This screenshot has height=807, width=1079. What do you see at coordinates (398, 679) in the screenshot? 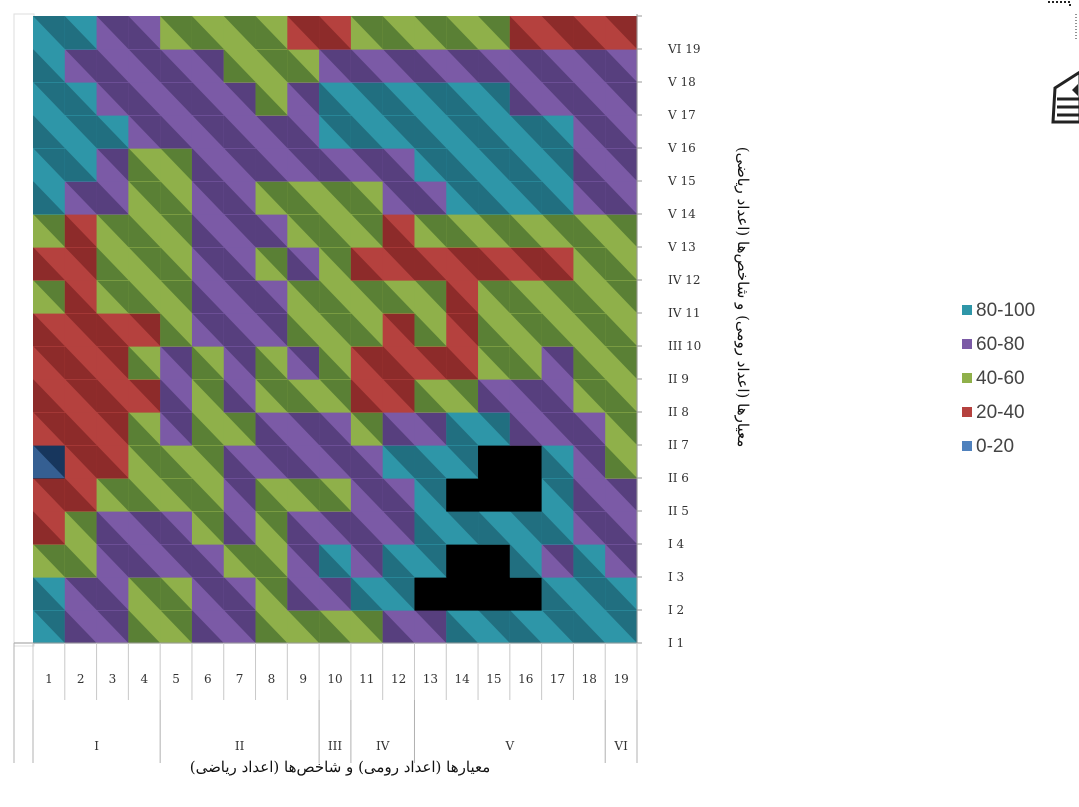
I see `x-tick-label: 12` at bounding box center [398, 679].